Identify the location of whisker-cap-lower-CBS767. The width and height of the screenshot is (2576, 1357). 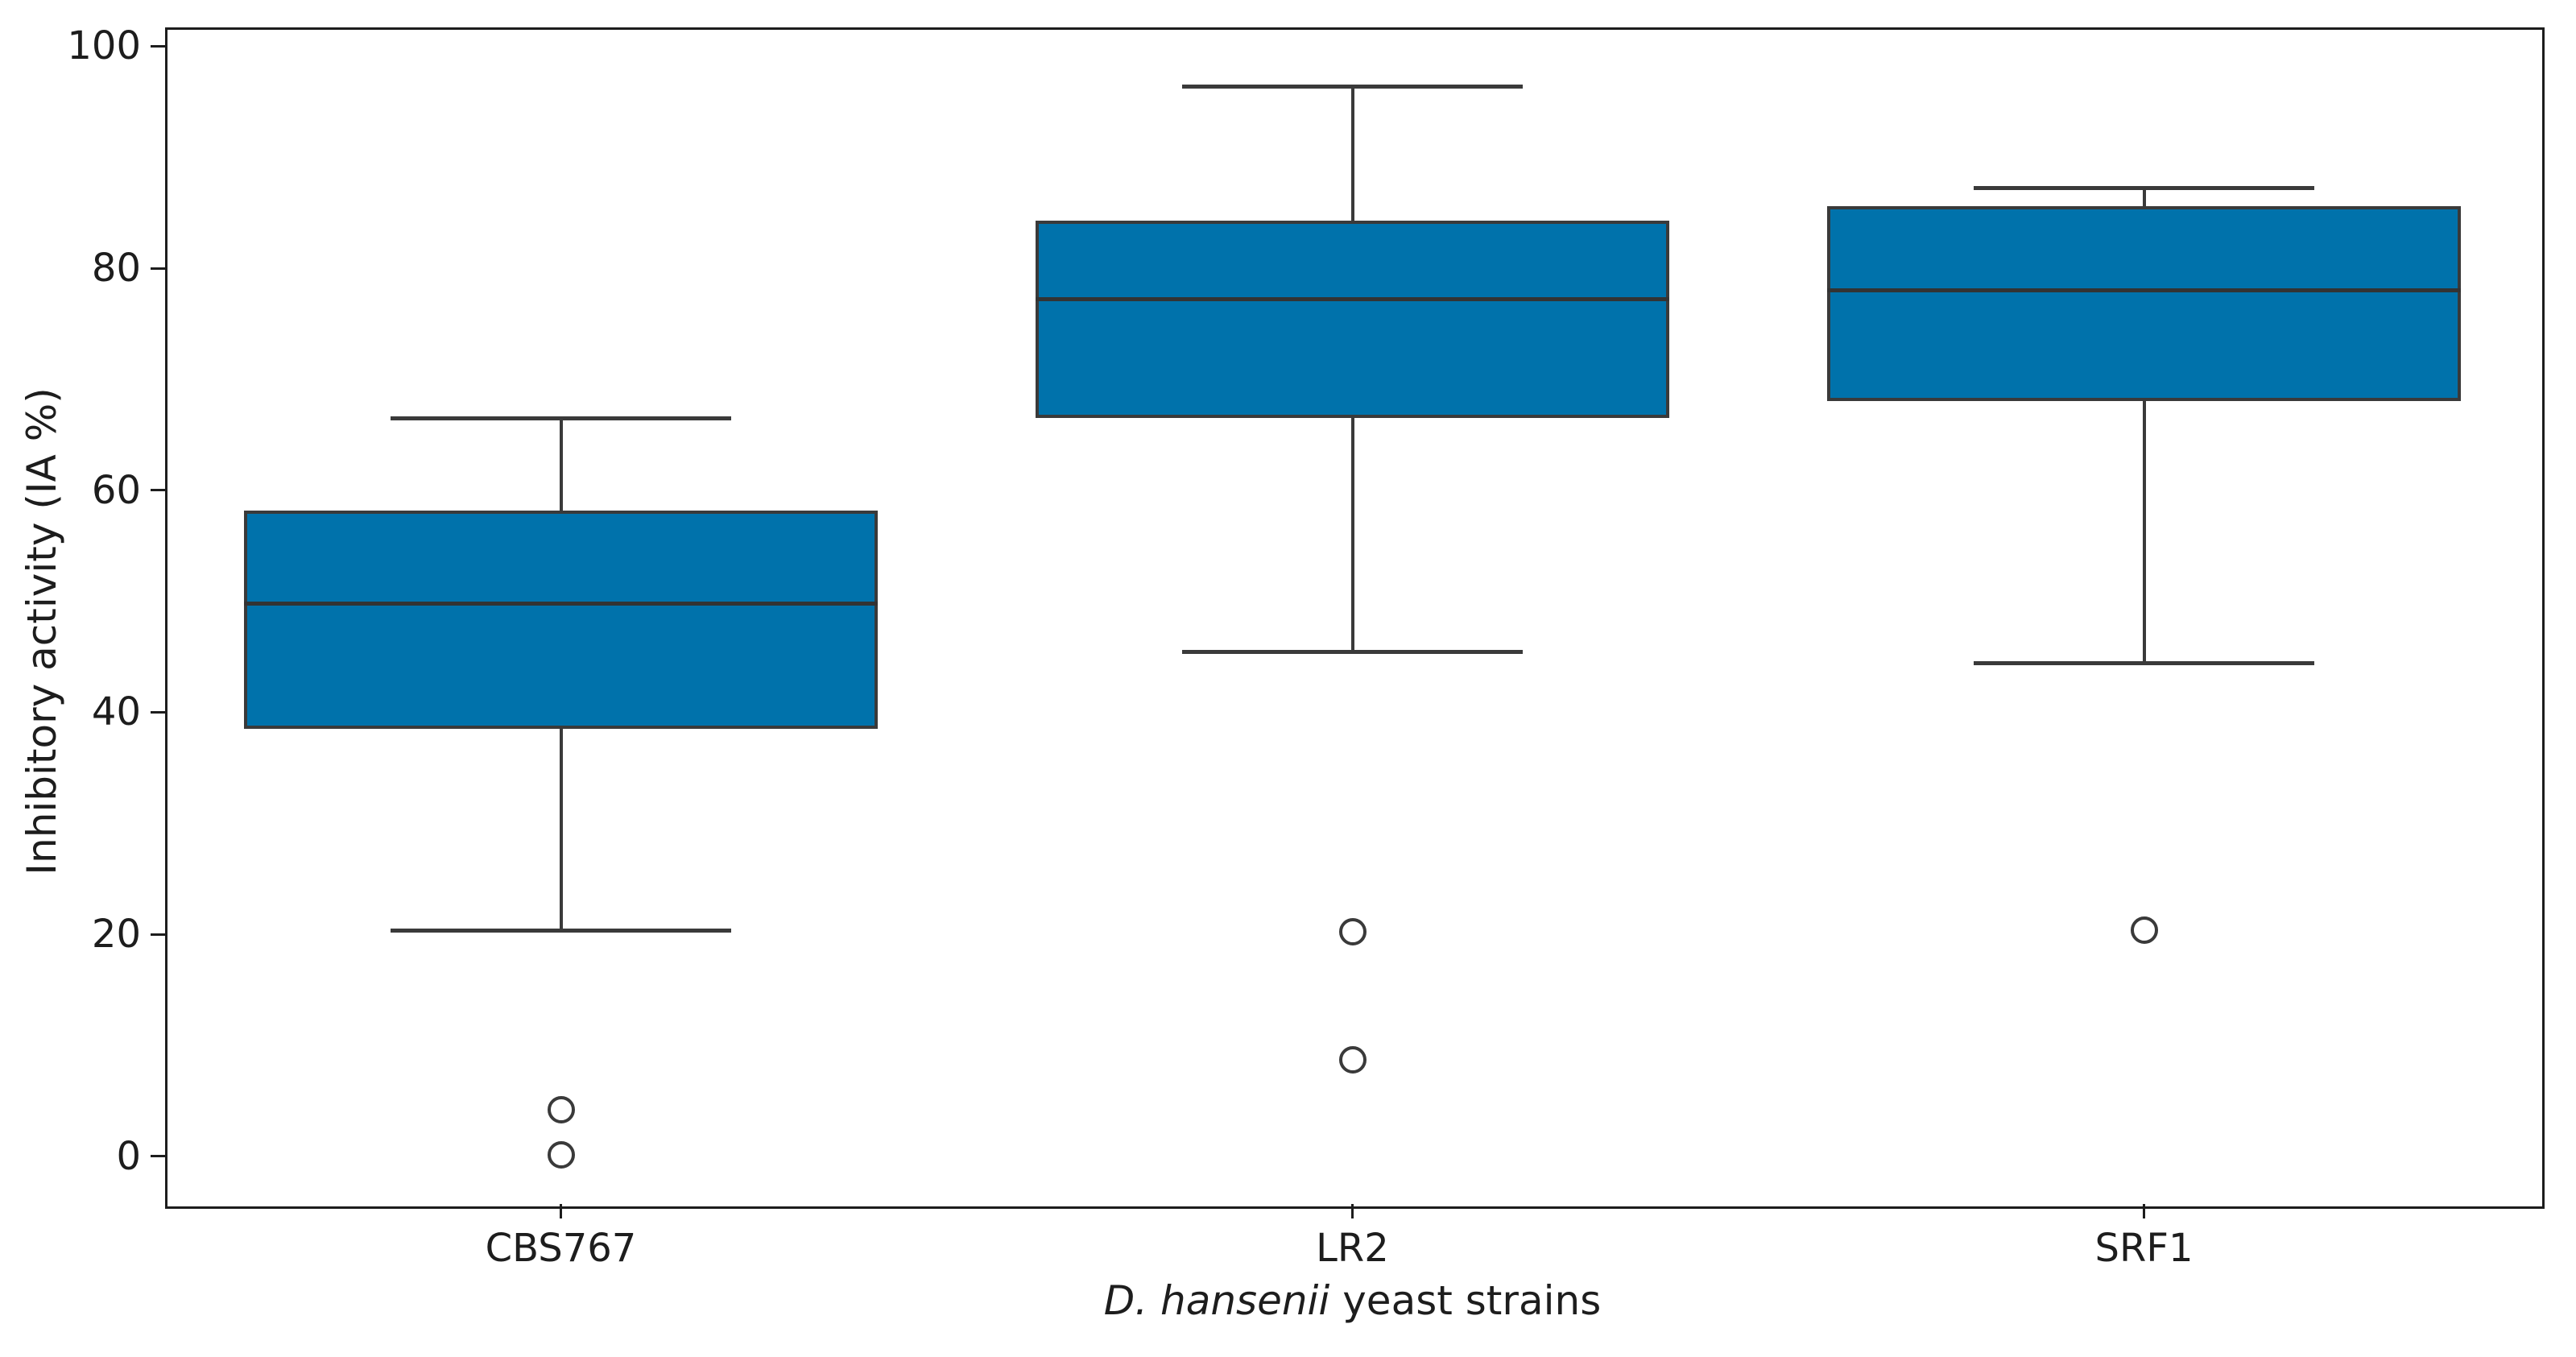
(561, 931).